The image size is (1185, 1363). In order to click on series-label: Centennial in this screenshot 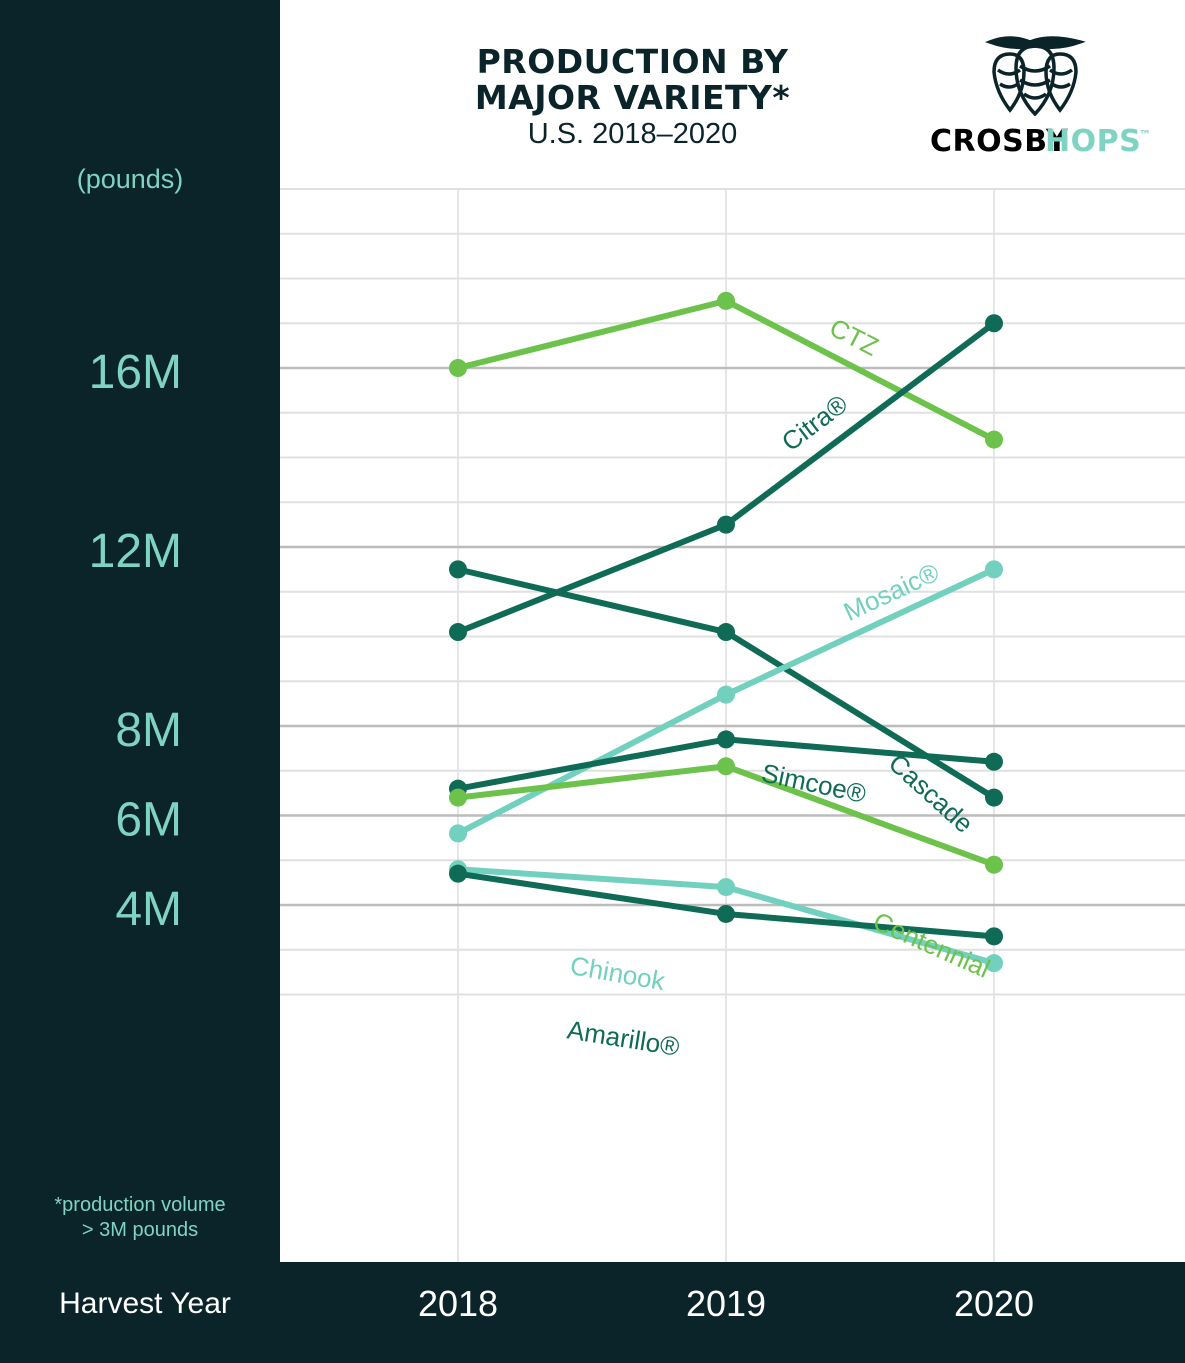, I will do `click(932, 945)`.